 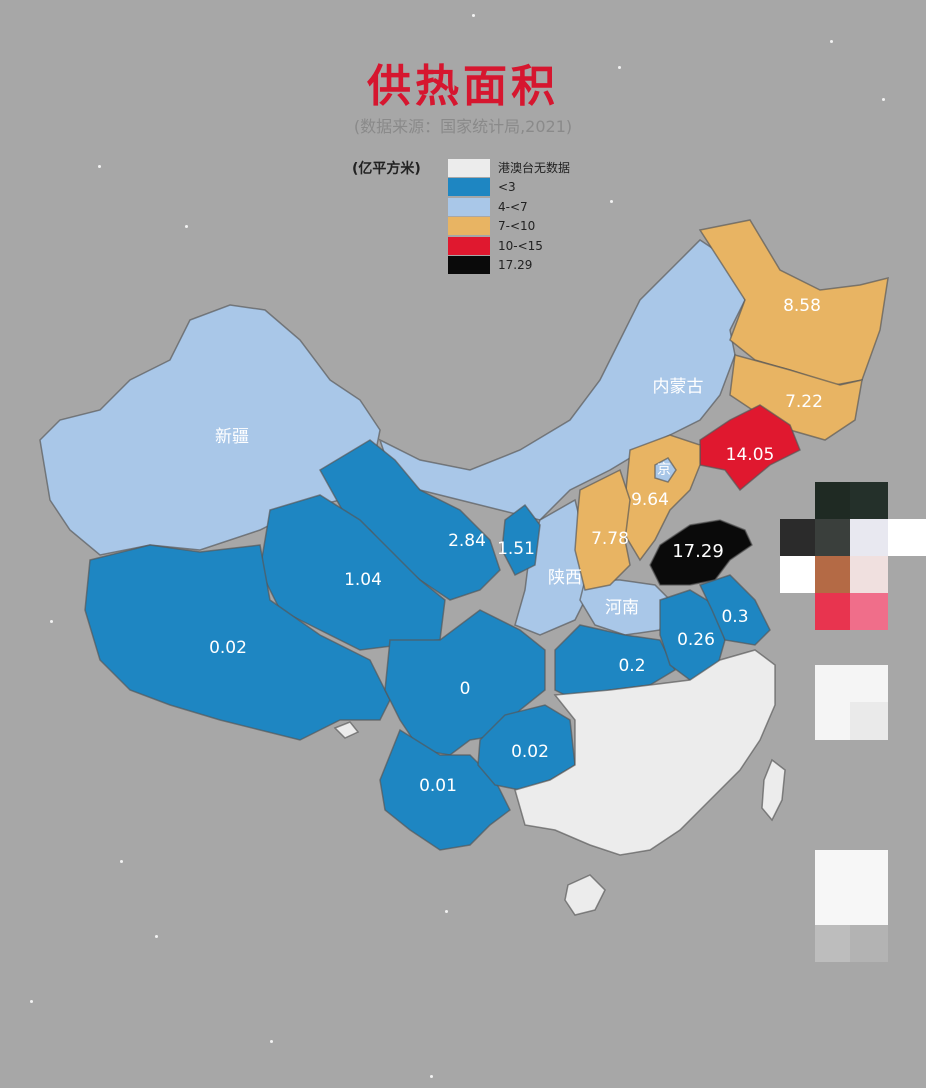 I want to click on label-jiangsu-value: 0.3, so click(x=734, y=617).